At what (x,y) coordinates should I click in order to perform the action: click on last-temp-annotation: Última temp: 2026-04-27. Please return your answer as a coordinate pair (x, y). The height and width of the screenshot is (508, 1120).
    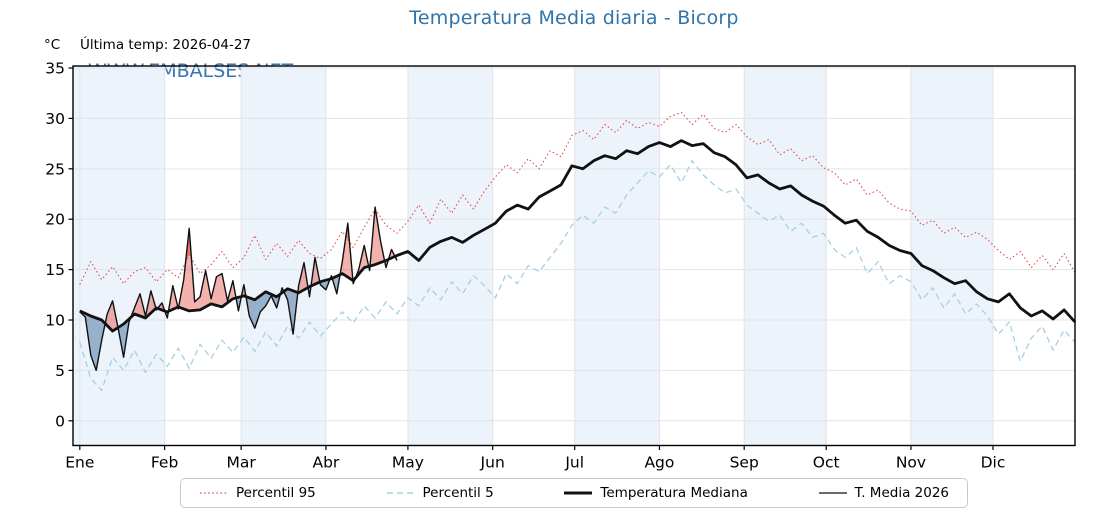
    Looking at the image, I should click on (166, 45).